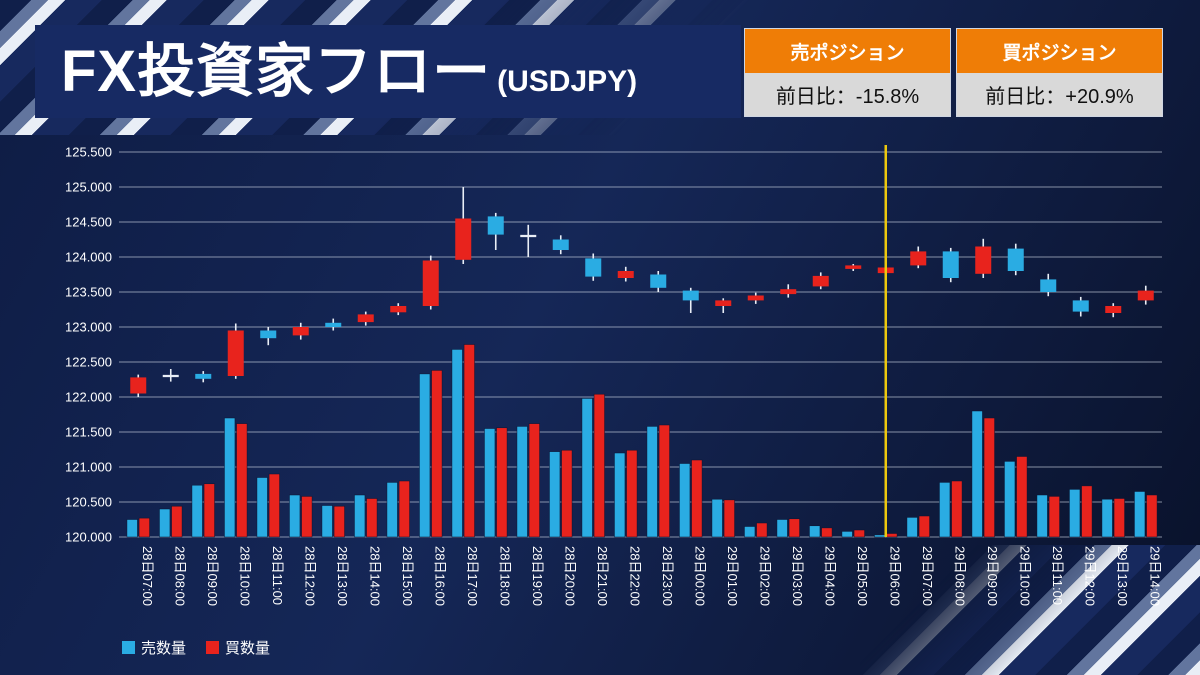 The width and height of the screenshot is (1200, 675). I want to click on x-axis-label: 28日12:00, so click(309, 576).